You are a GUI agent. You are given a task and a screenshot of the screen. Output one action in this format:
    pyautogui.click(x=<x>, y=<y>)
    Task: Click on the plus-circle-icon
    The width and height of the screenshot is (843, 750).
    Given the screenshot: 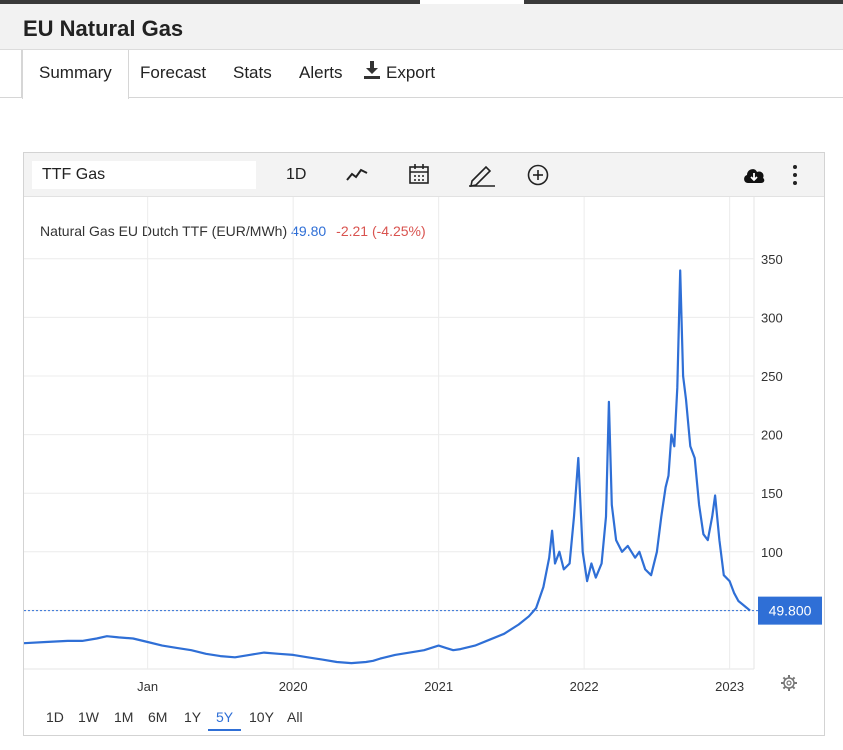 What is the action you would take?
    pyautogui.click(x=538, y=175)
    